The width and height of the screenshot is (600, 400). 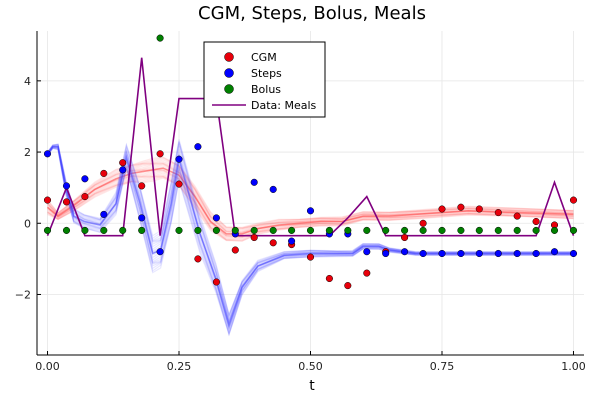 I want to click on legend-label-steps: Steps, so click(x=266, y=73).